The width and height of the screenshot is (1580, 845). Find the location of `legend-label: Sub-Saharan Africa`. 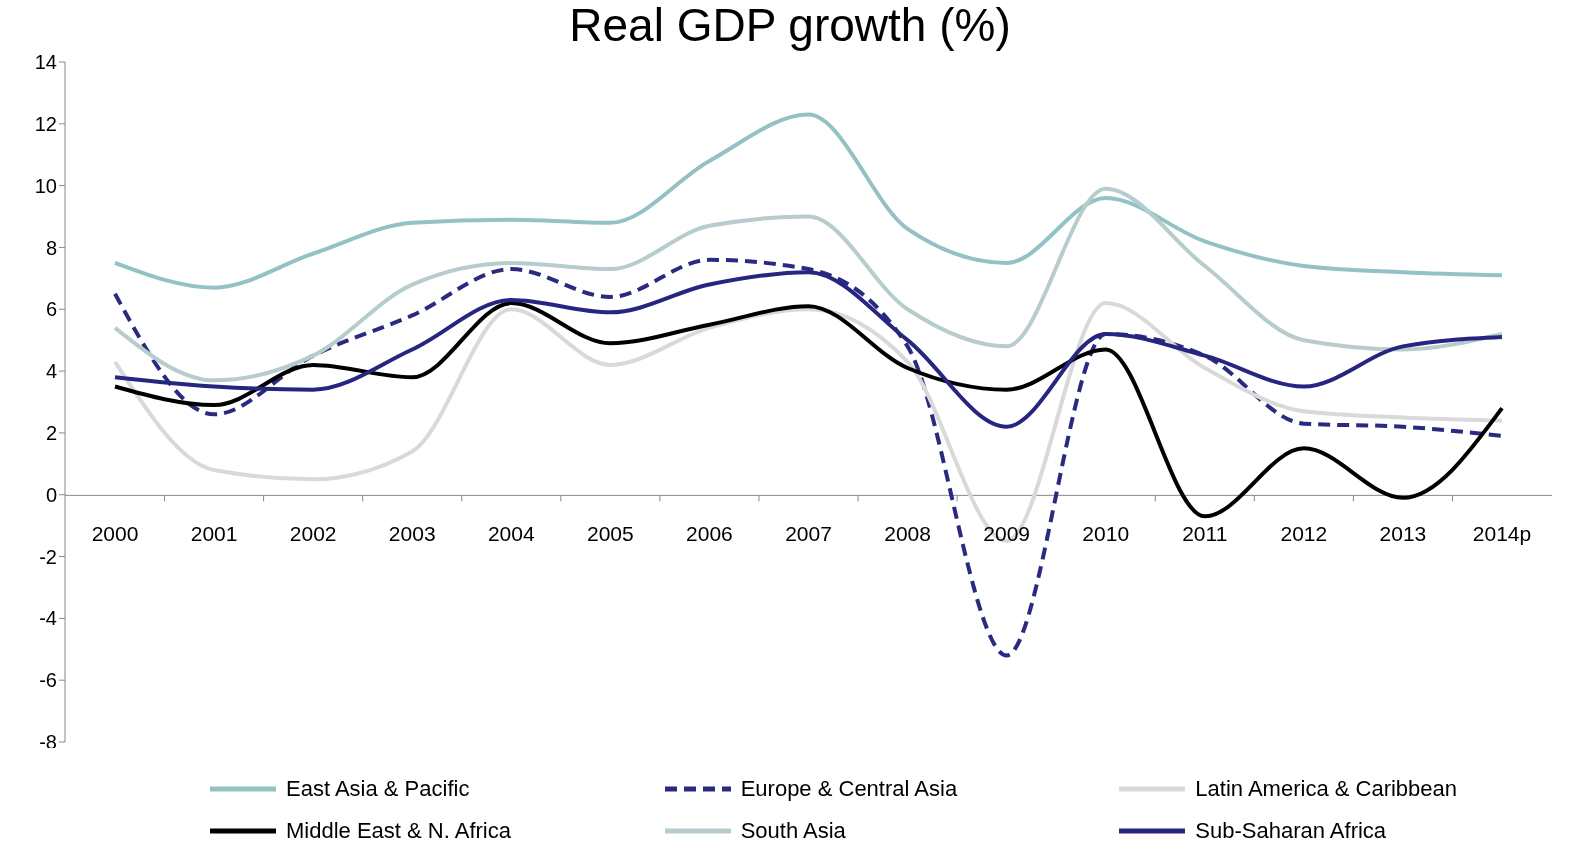

legend-label: Sub-Saharan Africa is located at coordinates (1291, 831).